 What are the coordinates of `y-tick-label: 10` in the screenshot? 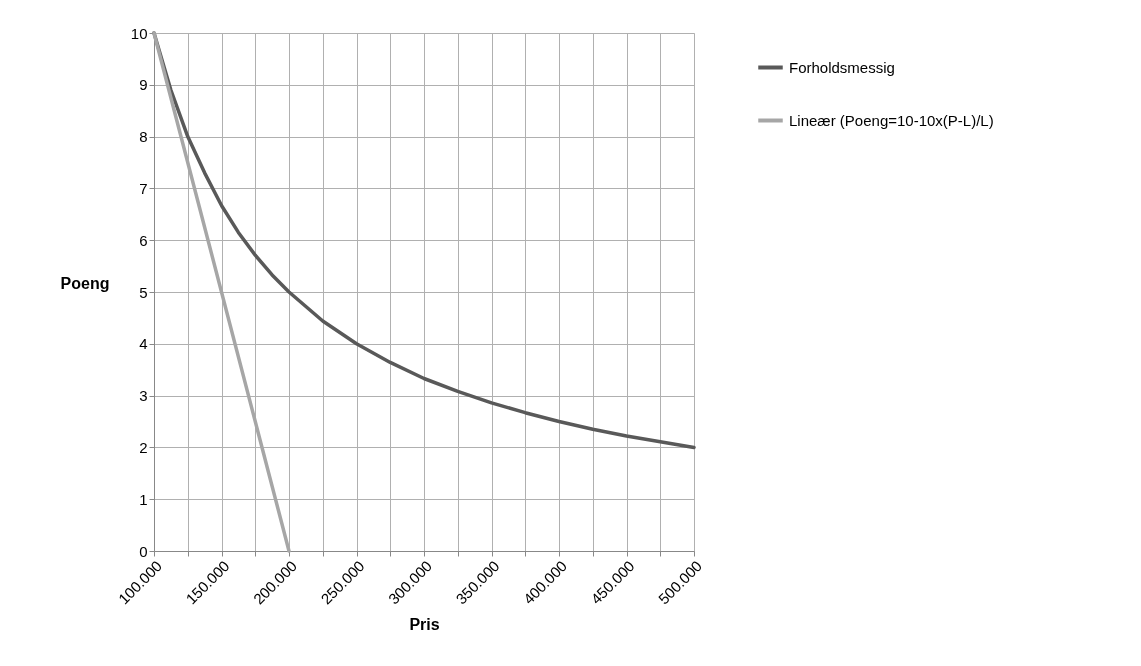 It's located at (139, 33).